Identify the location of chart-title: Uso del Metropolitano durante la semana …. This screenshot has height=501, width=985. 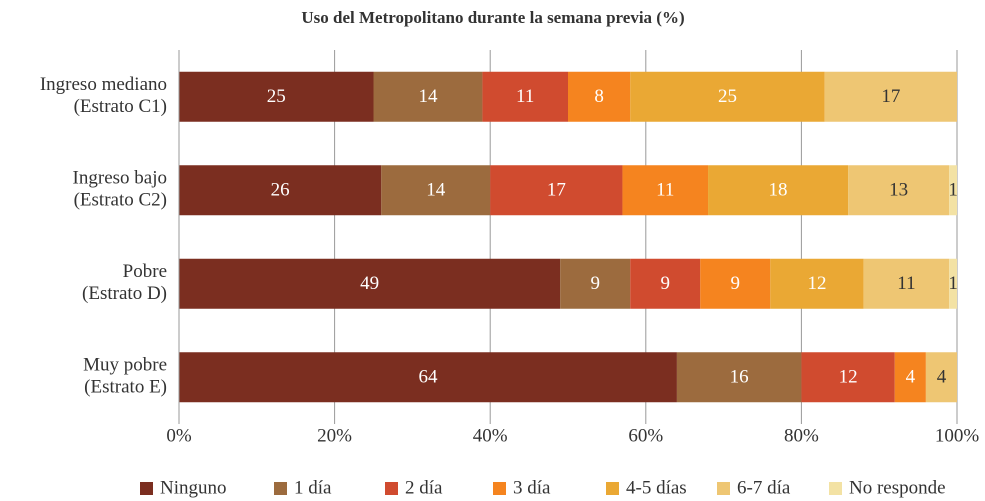
(492, 17).